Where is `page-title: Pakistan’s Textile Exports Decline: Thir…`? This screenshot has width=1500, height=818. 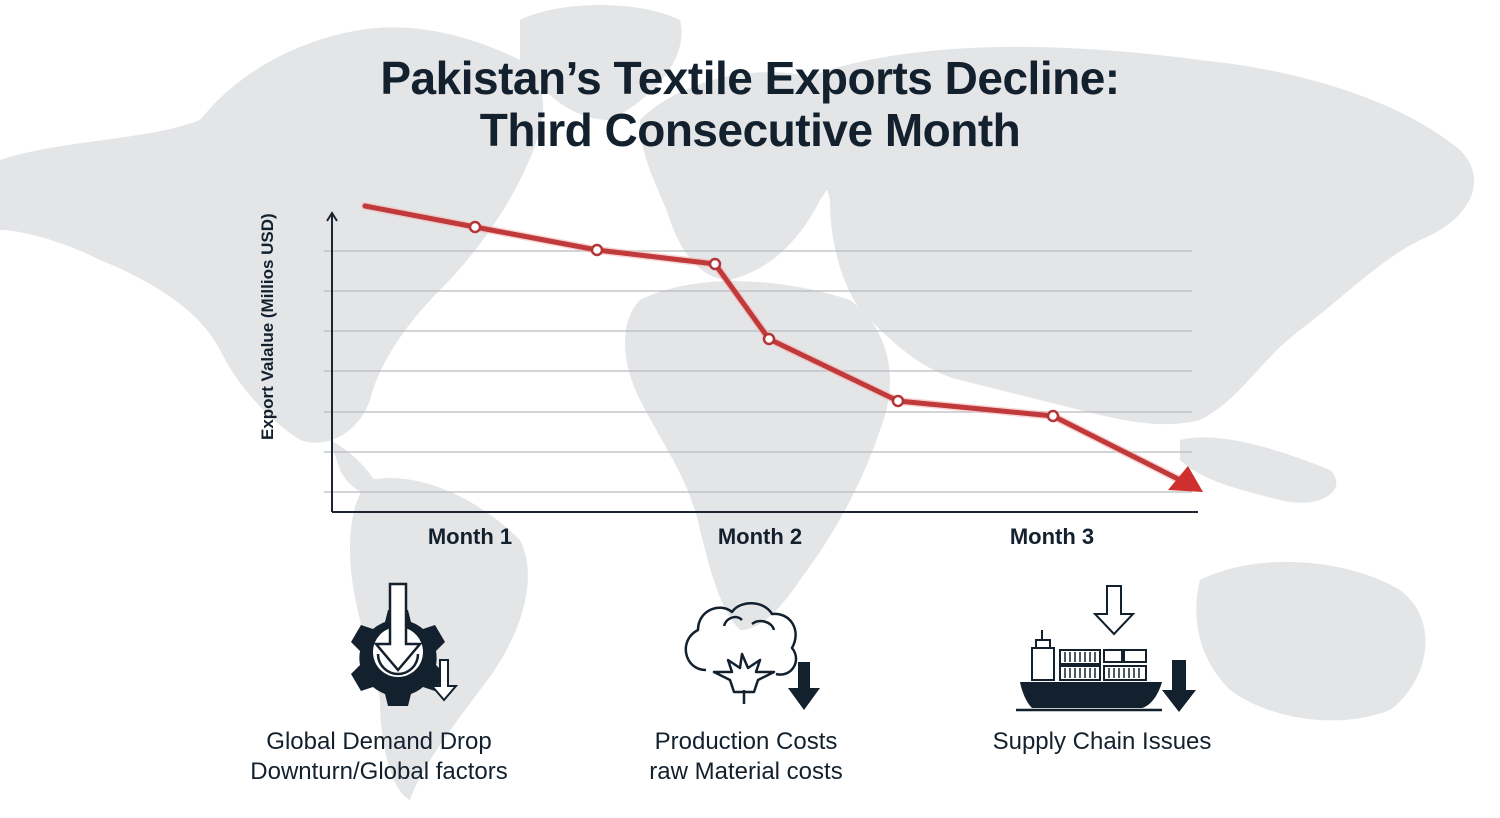
page-title: Pakistan’s Textile Exports Decline: Thir… is located at coordinates (750, 104).